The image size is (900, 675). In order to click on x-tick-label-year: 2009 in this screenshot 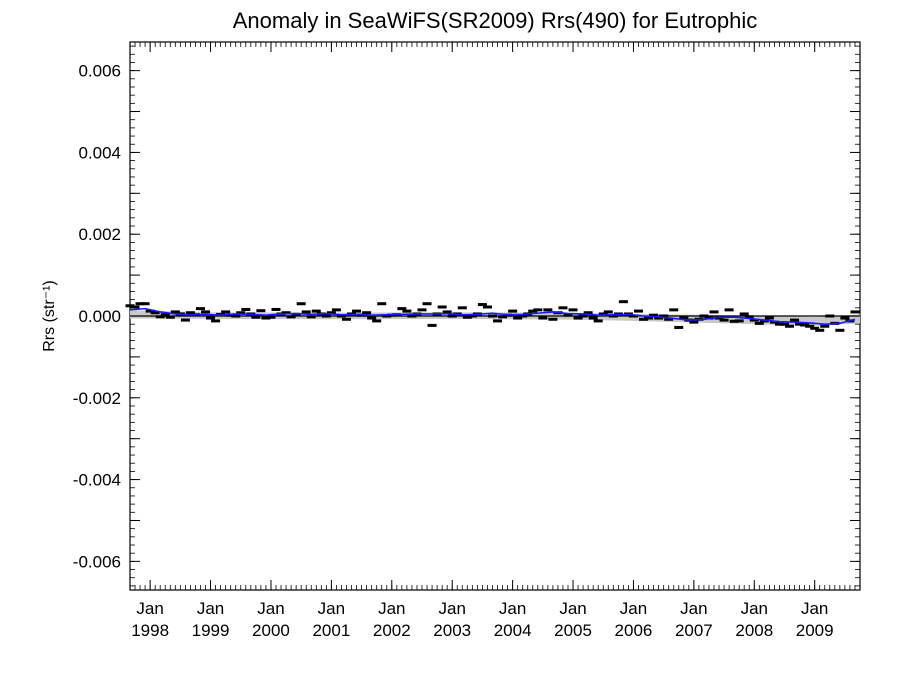, I will do `click(815, 630)`.